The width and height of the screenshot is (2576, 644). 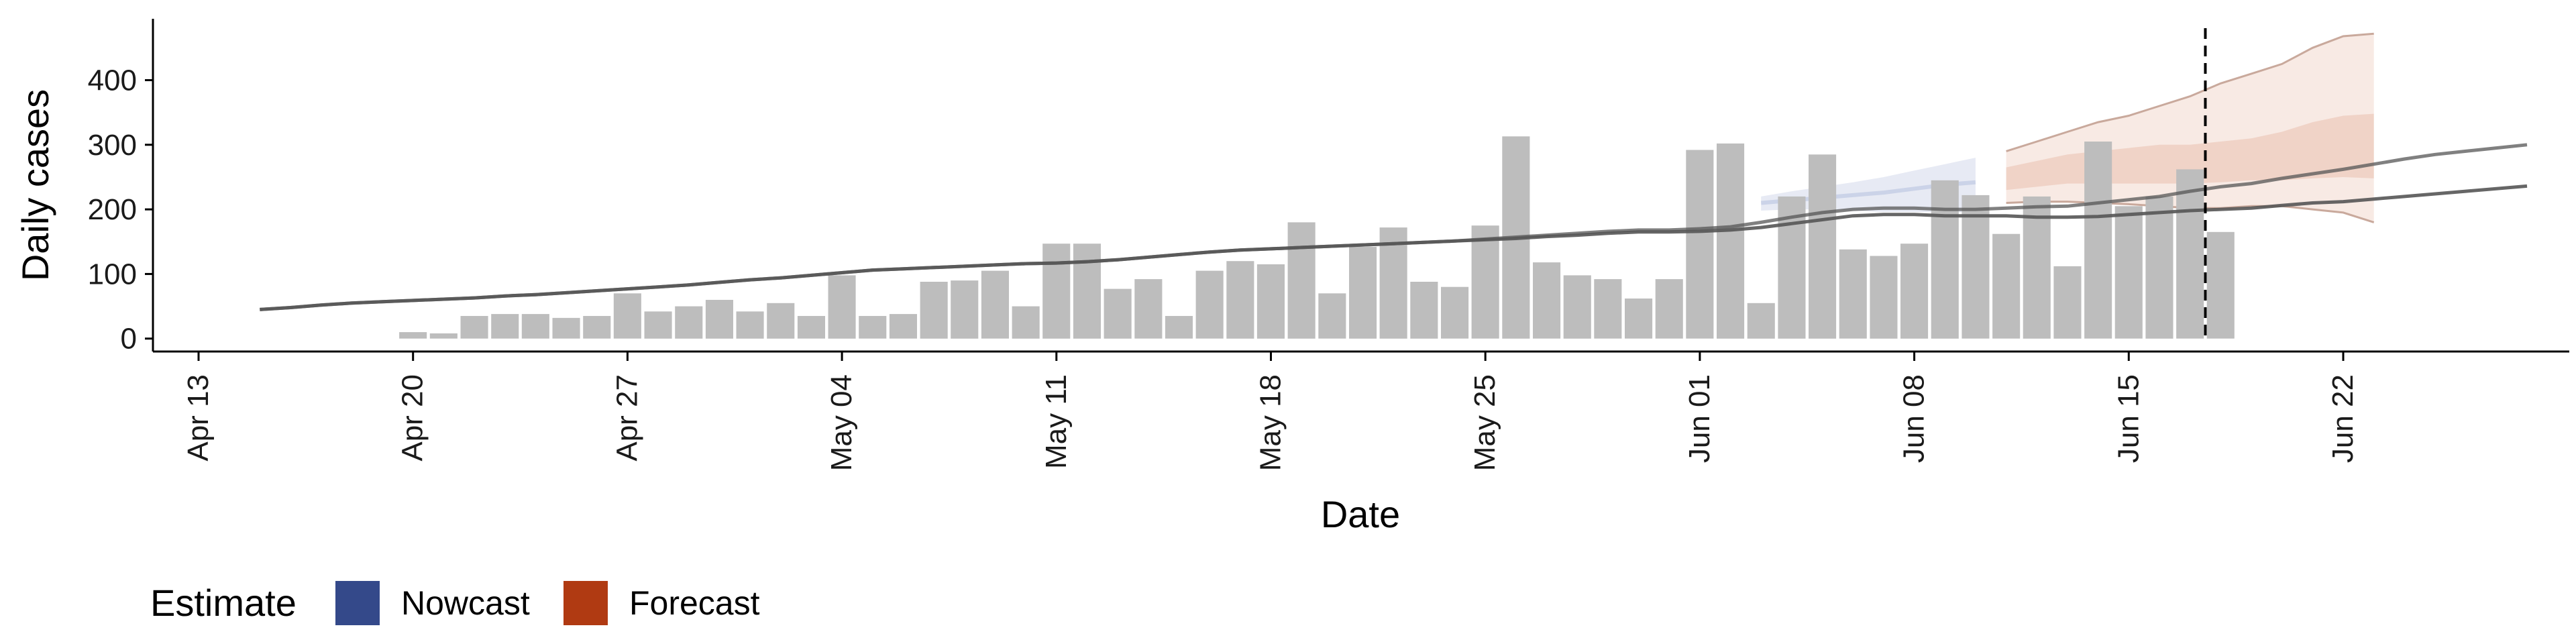 I want to click on x-tick-label: May 04, so click(x=841, y=422).